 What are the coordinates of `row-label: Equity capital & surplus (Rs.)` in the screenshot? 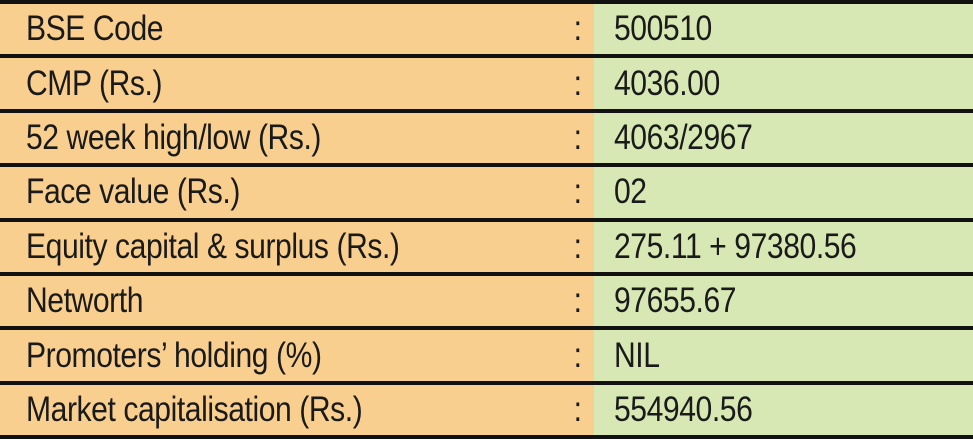 It's located at (281, 245).